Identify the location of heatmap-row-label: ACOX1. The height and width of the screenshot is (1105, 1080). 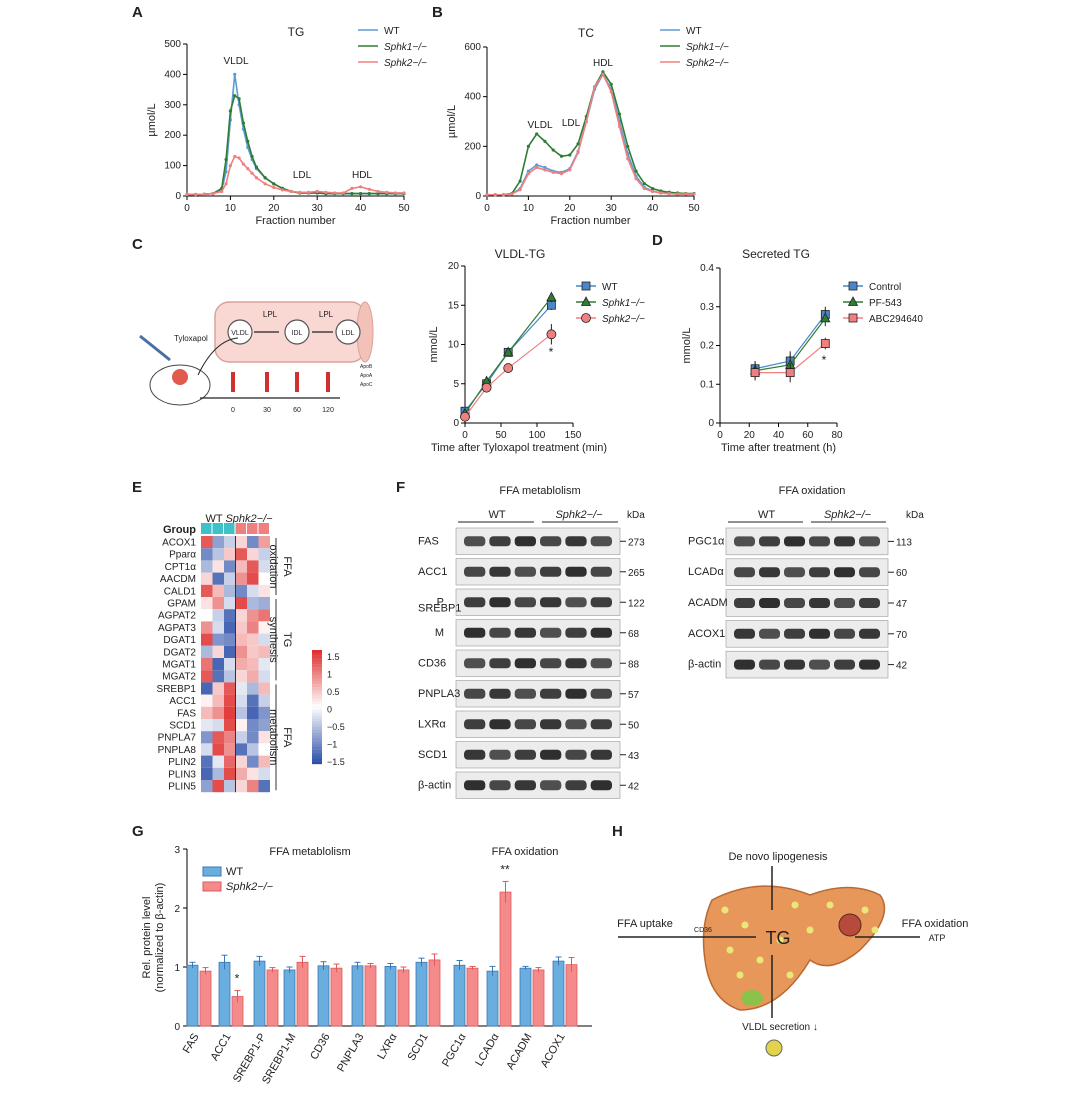
(179, 543).